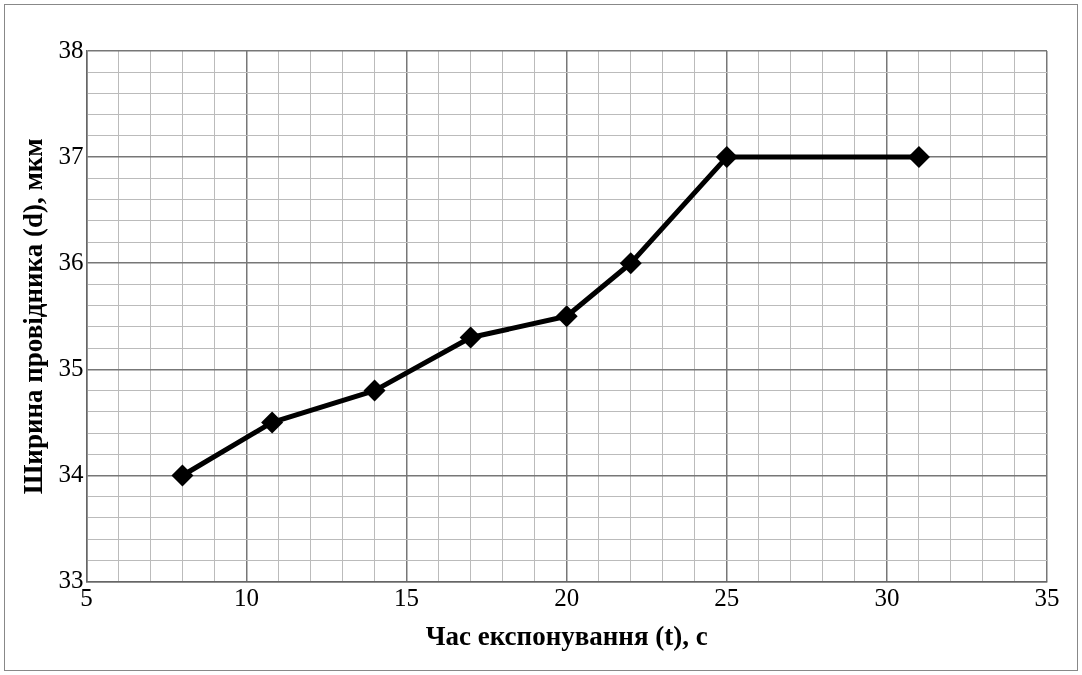 This screenshot has width=1082, height=675. Describe the element at coordinates (33, 316) in the screenshot. I see `y-axis-title: Ширина провідника (d), мкм` at that location.